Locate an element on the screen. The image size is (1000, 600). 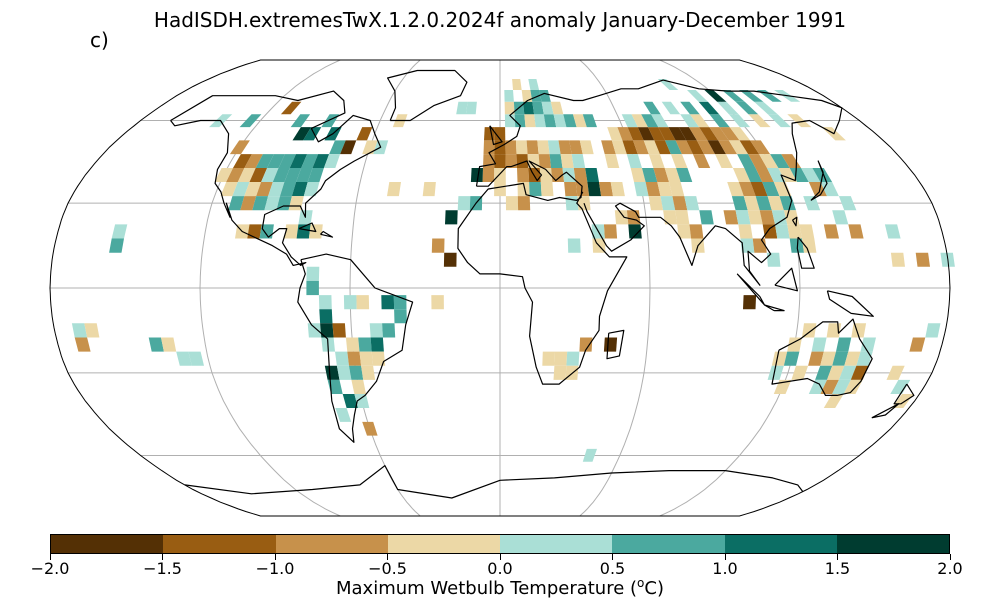
colorbar-tick-label: −0.5 is located at coordinates (387, 568).